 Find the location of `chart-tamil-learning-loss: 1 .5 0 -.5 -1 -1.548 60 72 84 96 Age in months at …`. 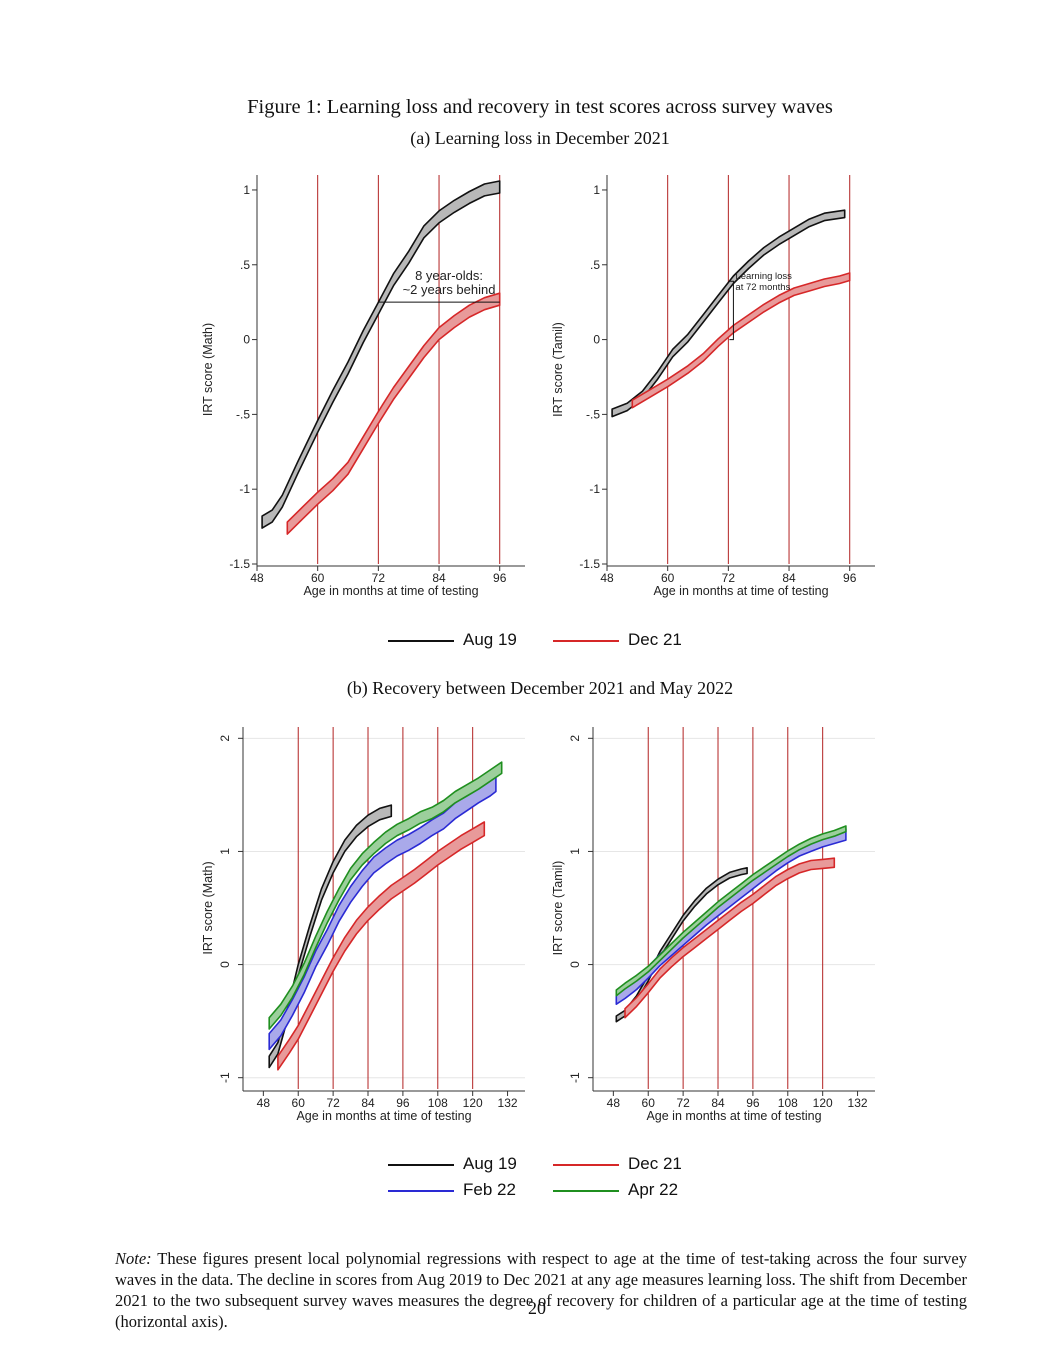

chart-tamil-learning-loss: 1 .5 0 -.5 -1 -1.548 60 72 84 96 Age in months at … is located at coordinates (713, 386).